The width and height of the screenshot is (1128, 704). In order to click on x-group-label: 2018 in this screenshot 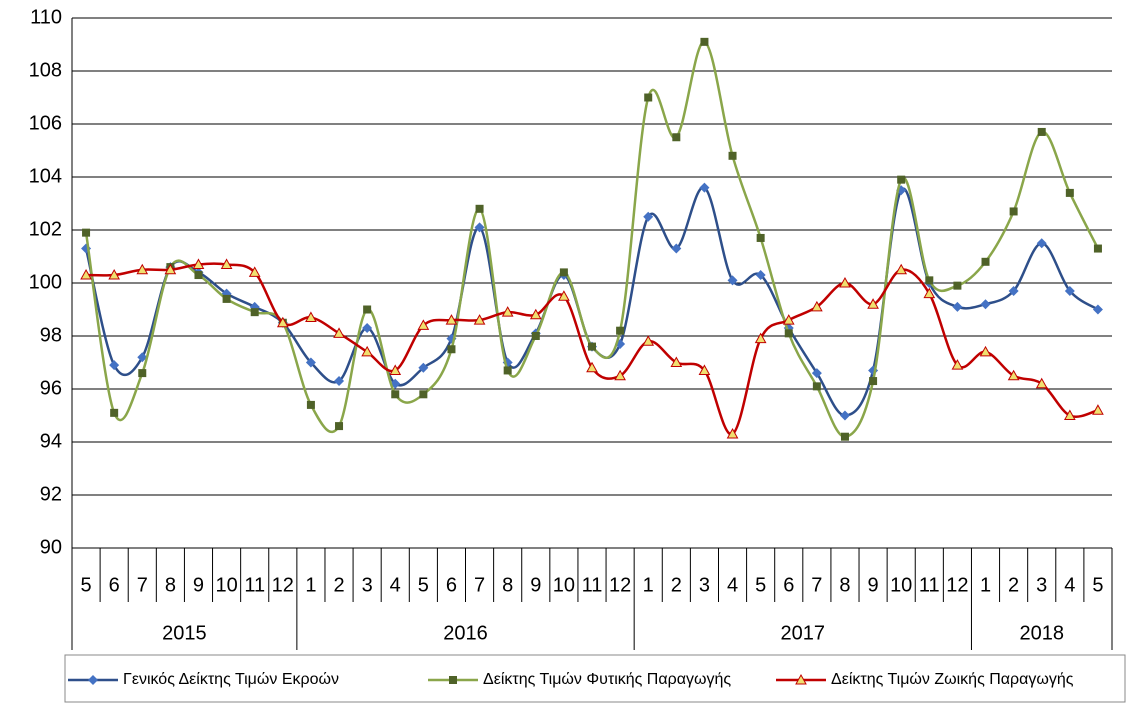, I will do `click(1041, 633)`.